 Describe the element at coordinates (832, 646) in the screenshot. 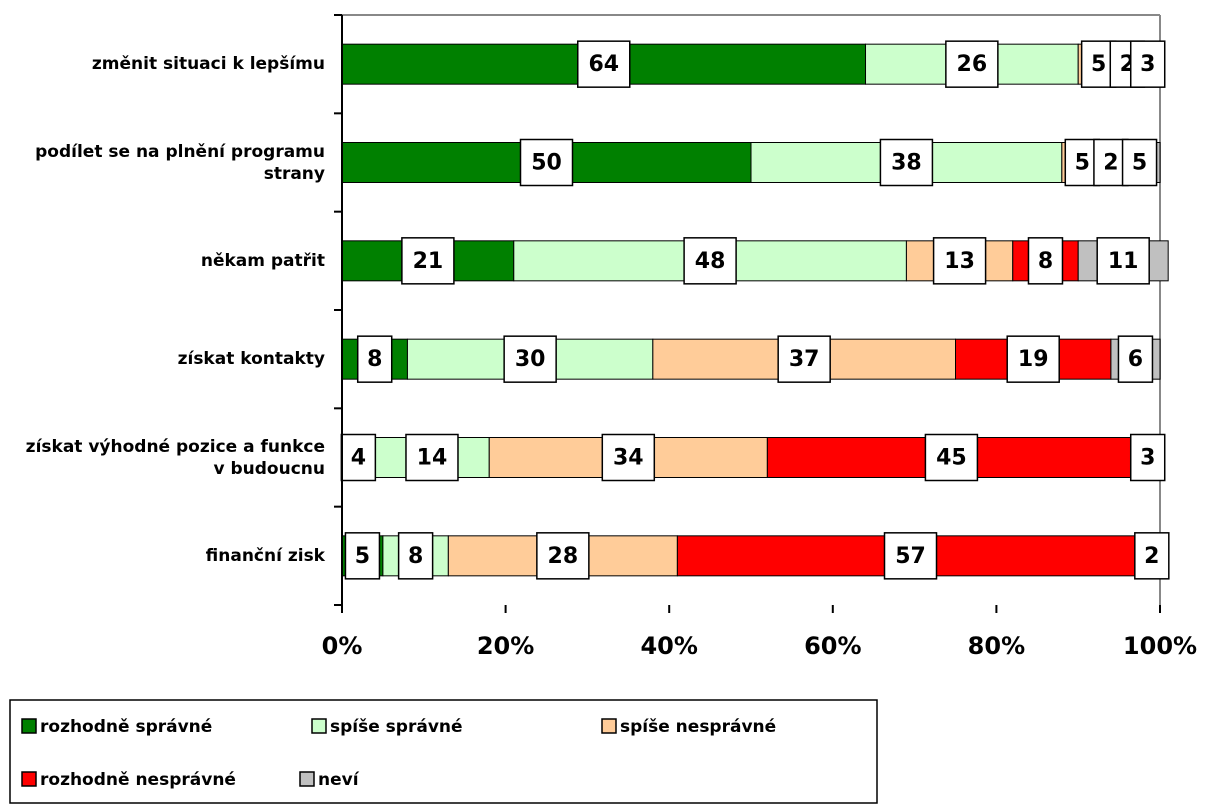

I see `x-tick-label: 60%` at that location.